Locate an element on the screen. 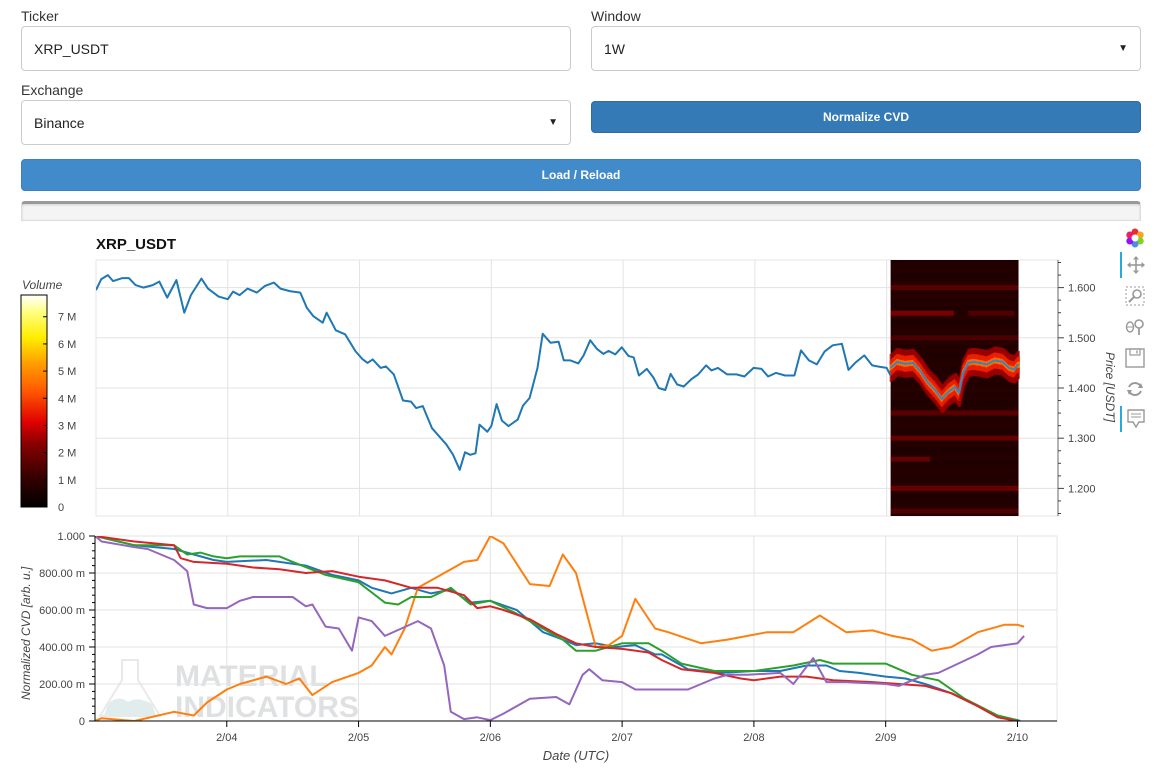 Image resolution: width=1160 pixels, height=781 pixels. watermark-line1: MATERIAL is located at coordinates (251, 676).